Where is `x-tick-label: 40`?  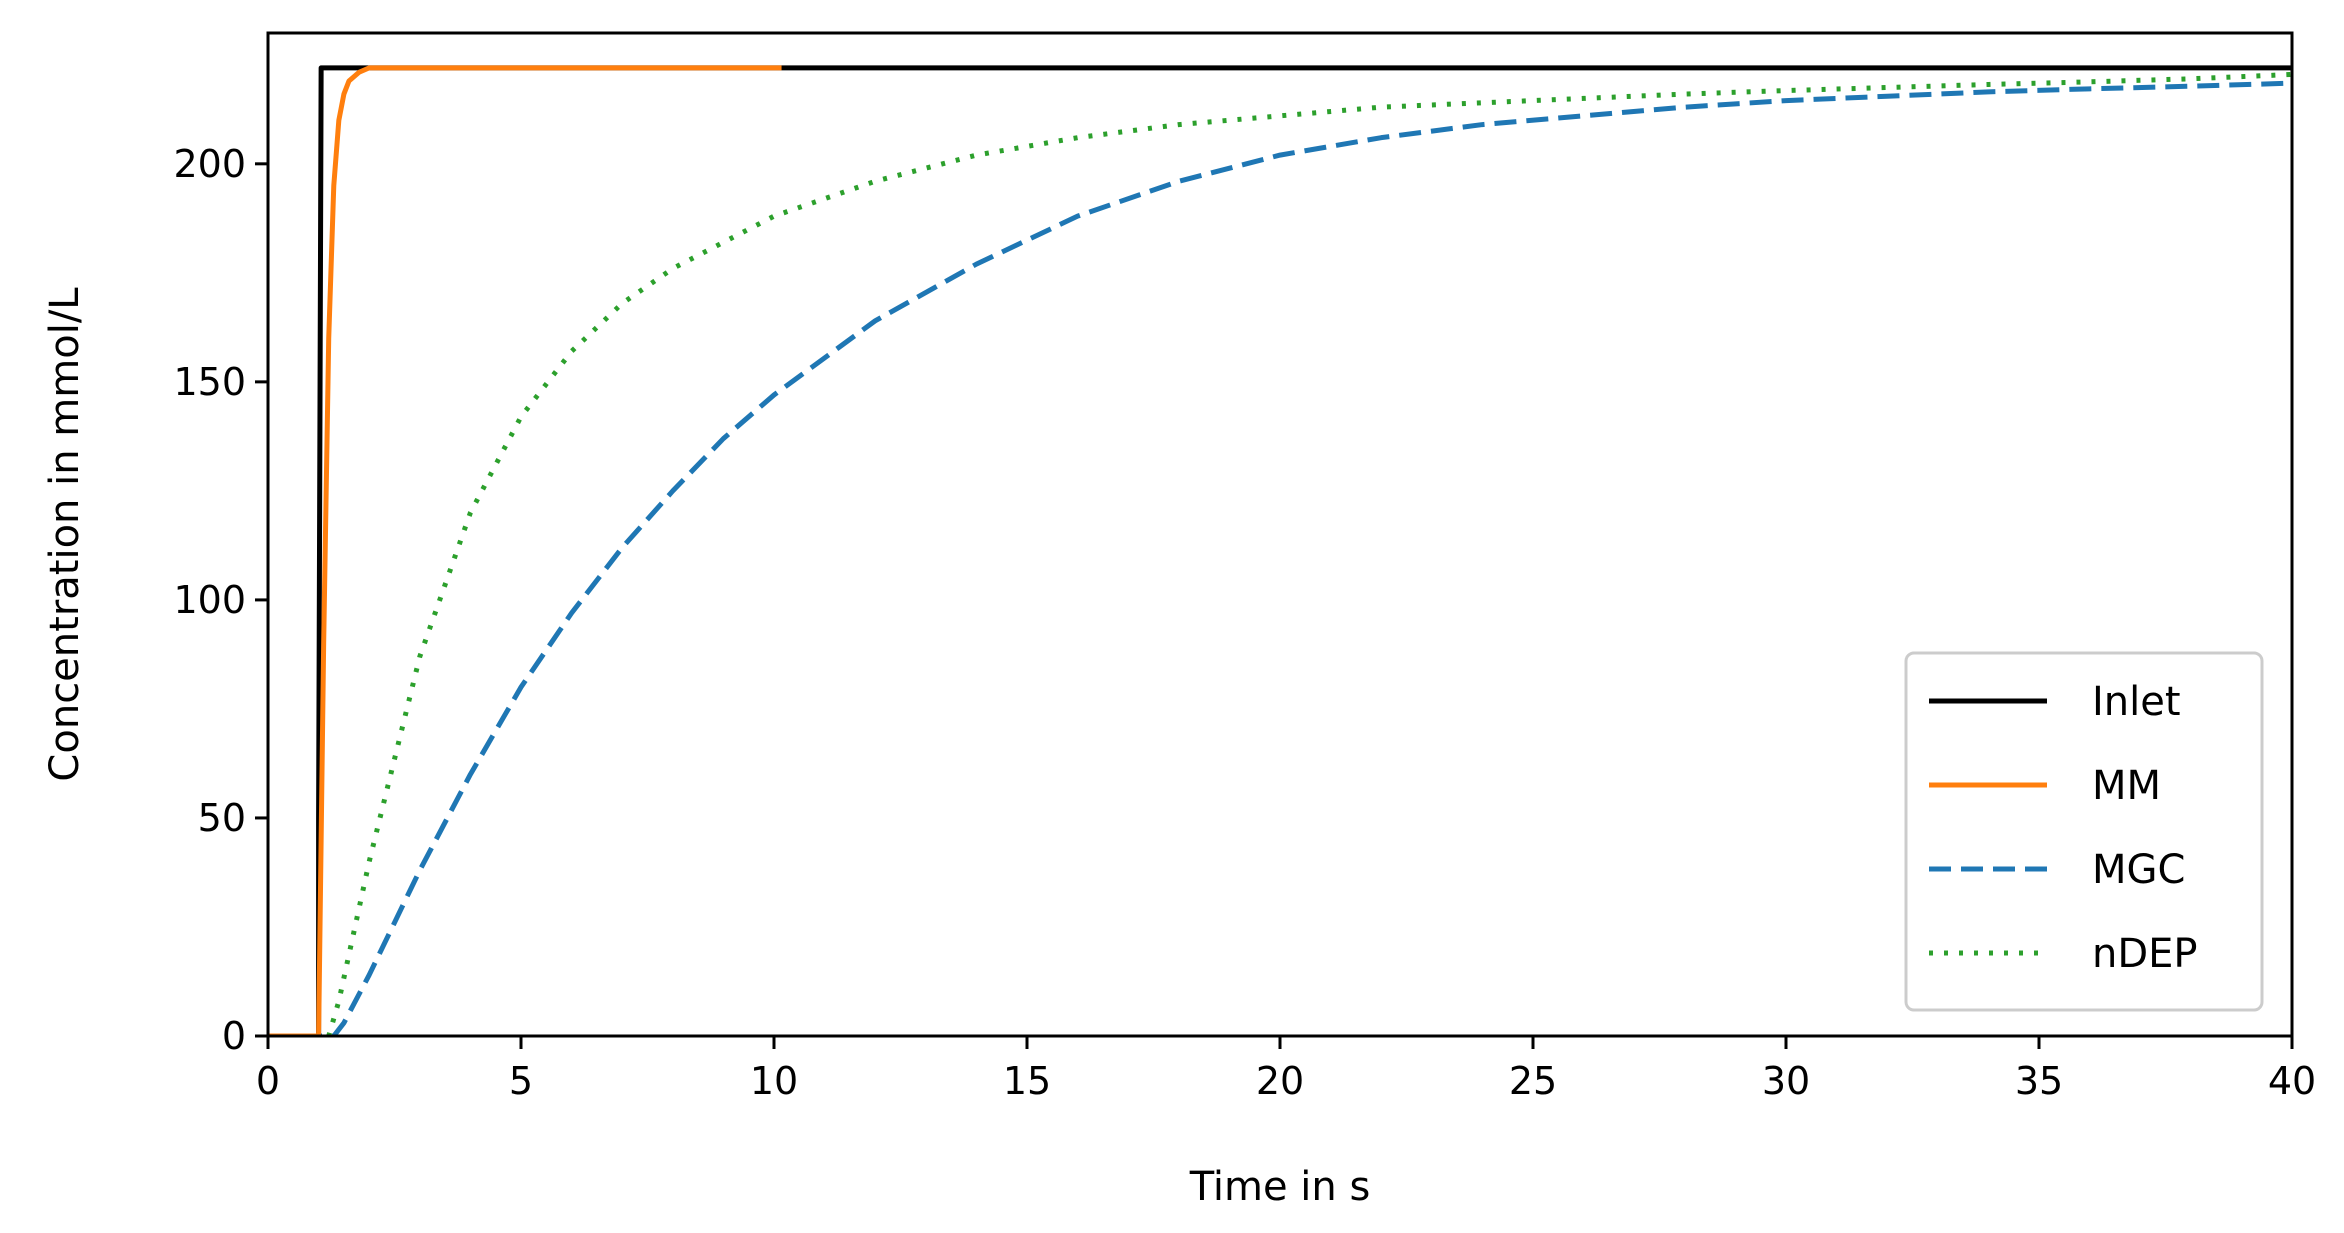 x-tick-label: 40 is located at coordinates (2292, 1081).